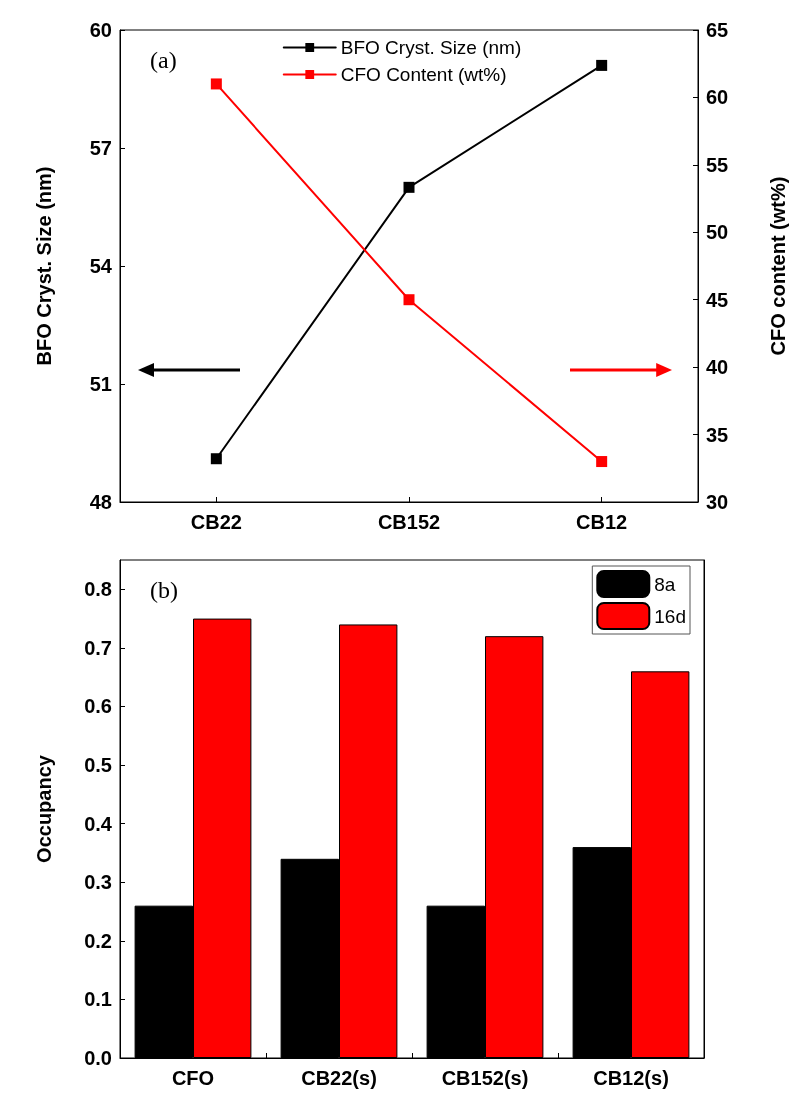  Describe the element at coordinates (163, 60) in the screenshot. I see `annotation: (a)` at that location.